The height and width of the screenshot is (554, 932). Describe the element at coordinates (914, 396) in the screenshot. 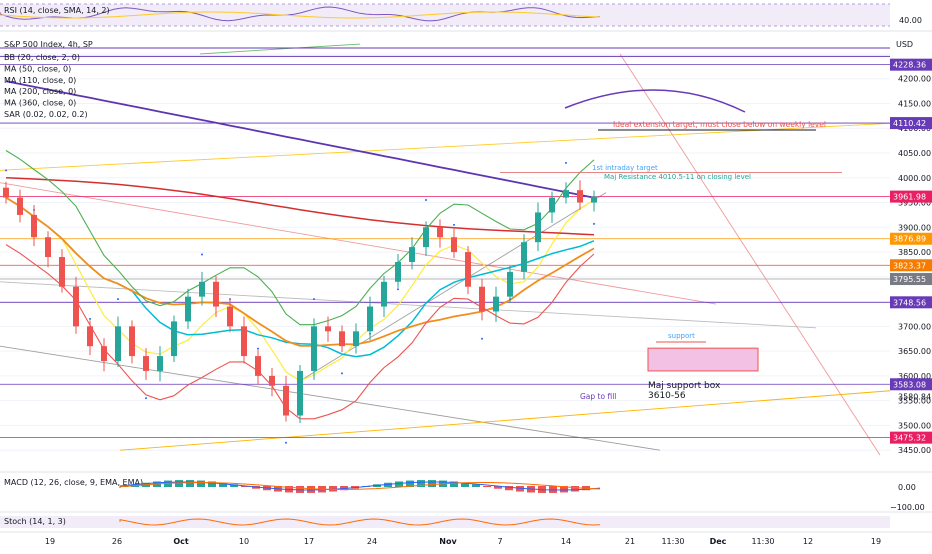

I see `price-label: 3580.84` at that location.